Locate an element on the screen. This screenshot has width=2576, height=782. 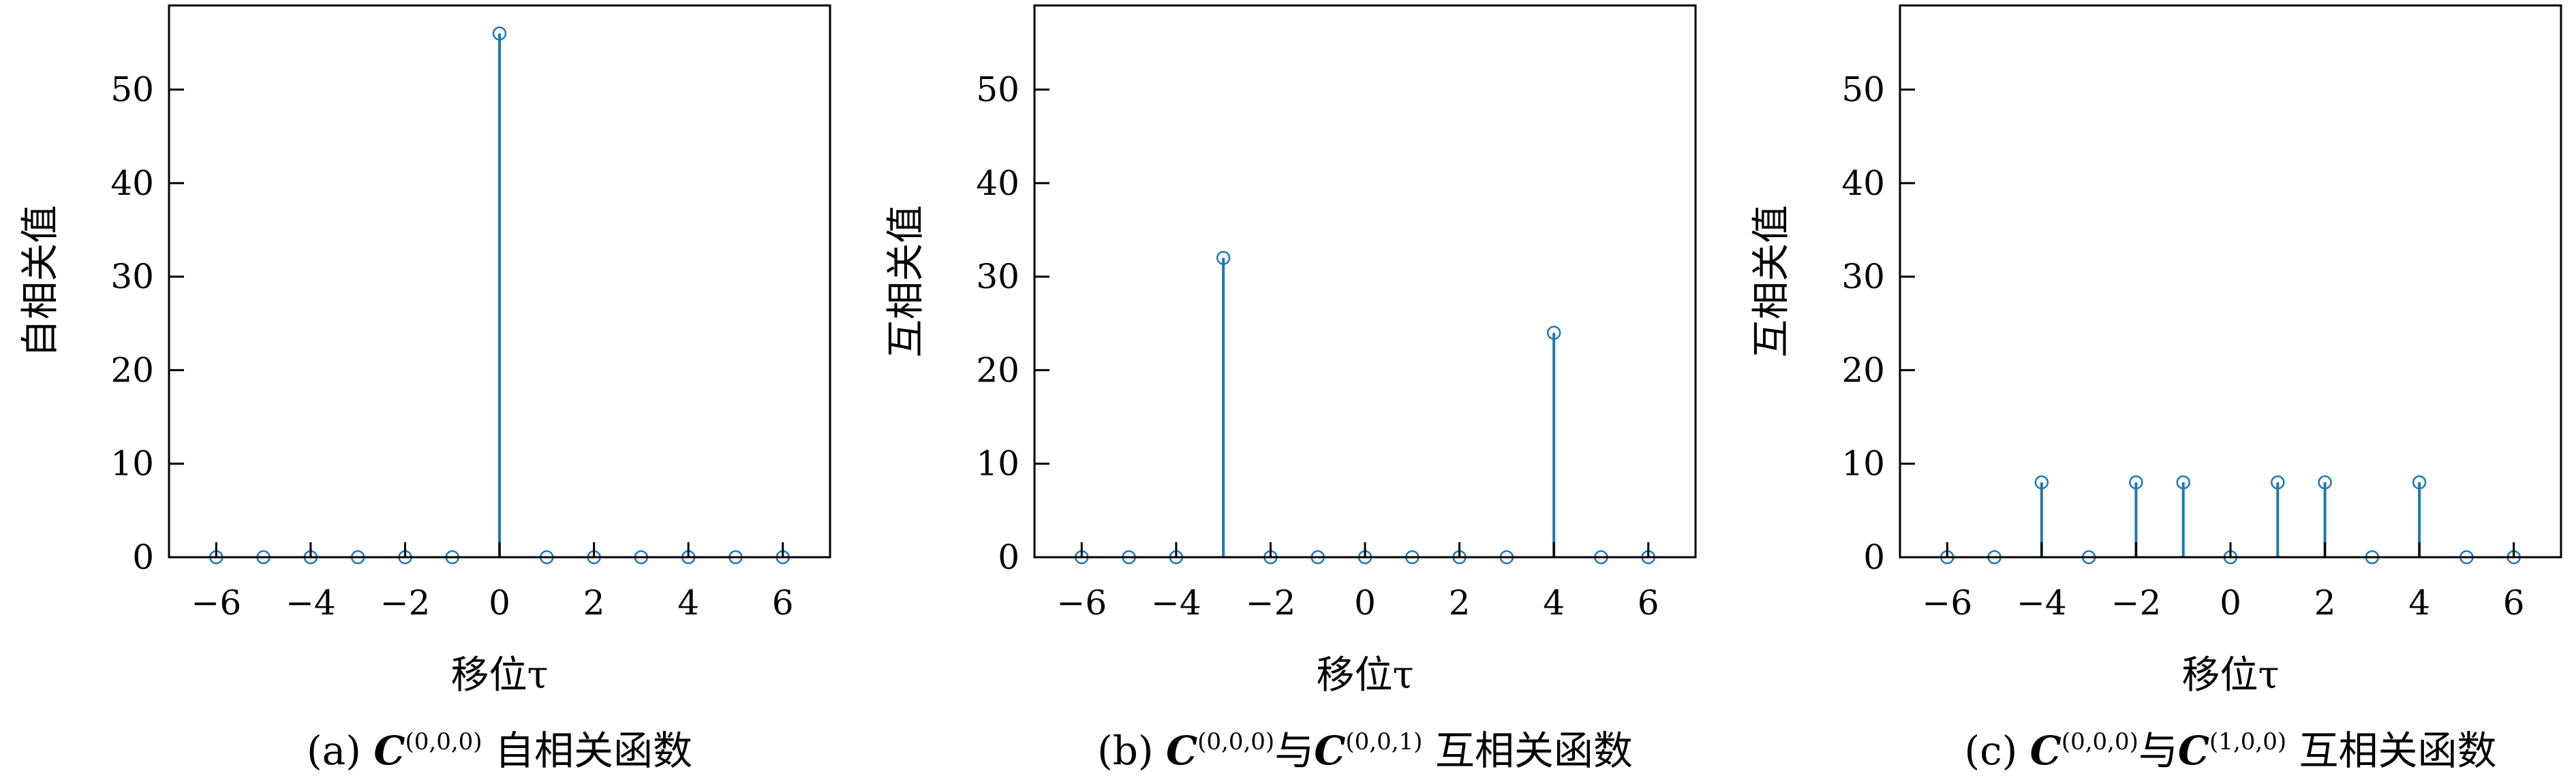
panel-caption: (b) C(0,0,0)与C(0,0,1) 互相关函数 is located at coordinates (1365, 751).